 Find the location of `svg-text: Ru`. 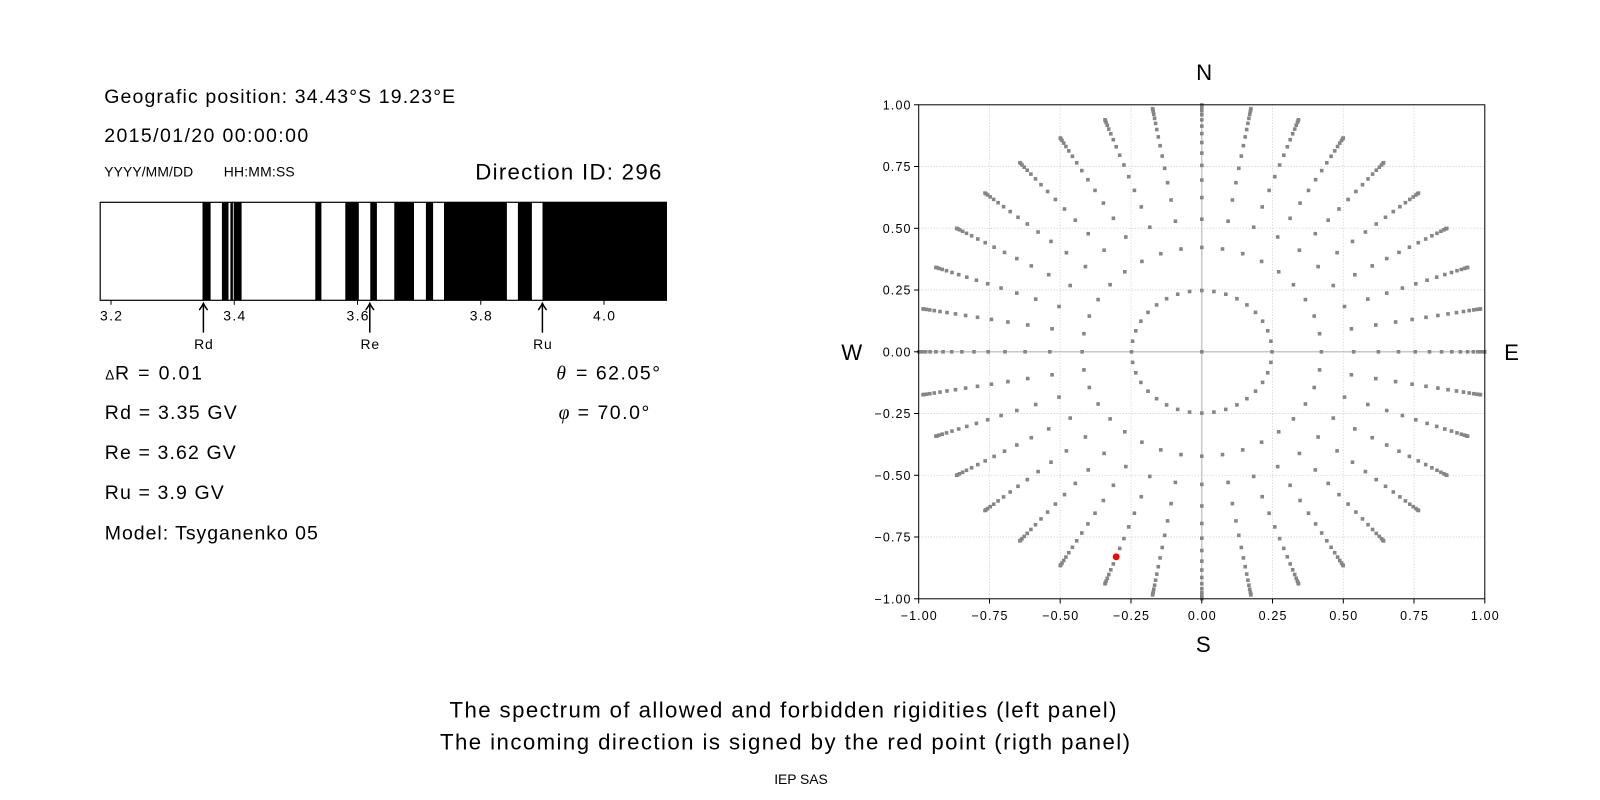

svg-text: Ru is located at coordinates (542, 344).